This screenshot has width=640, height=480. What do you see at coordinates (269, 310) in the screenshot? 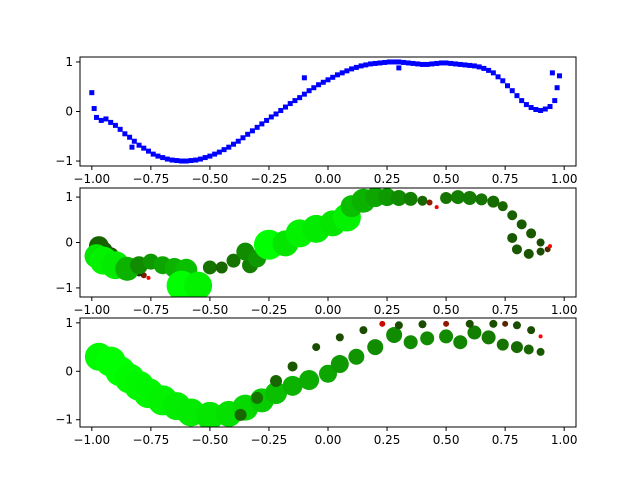
I see `x-tick-label: −0.25` at bounding box center [269, 310].